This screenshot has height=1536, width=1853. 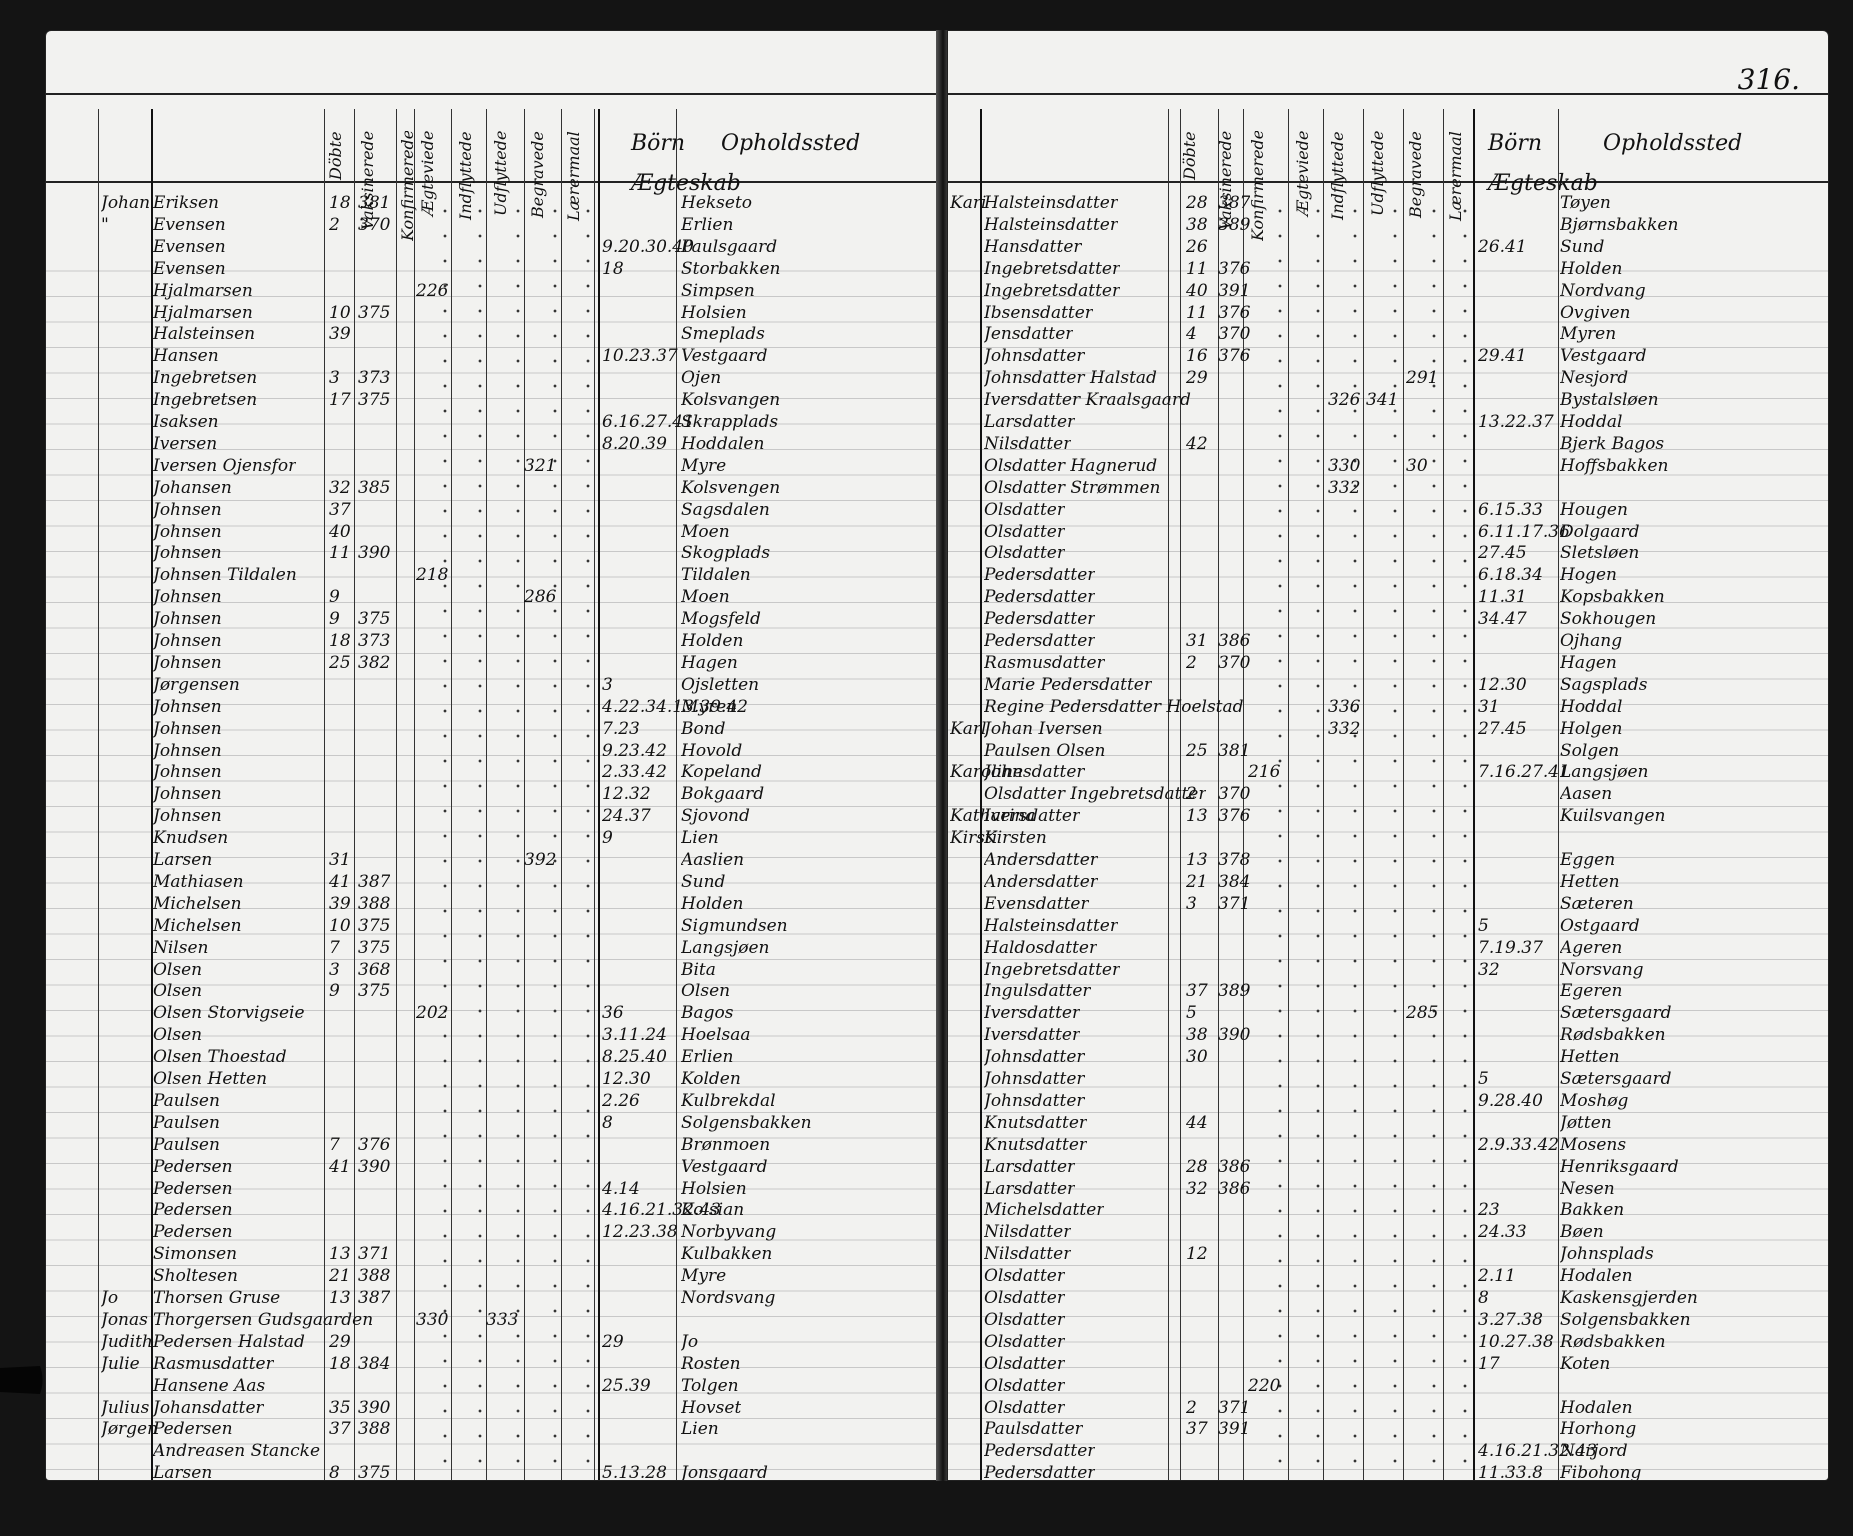 What do you see at coordinates (1595, 312) in the screenshot?
I see `residence-place: Ovgiven` at bounding box center [1595, 312].